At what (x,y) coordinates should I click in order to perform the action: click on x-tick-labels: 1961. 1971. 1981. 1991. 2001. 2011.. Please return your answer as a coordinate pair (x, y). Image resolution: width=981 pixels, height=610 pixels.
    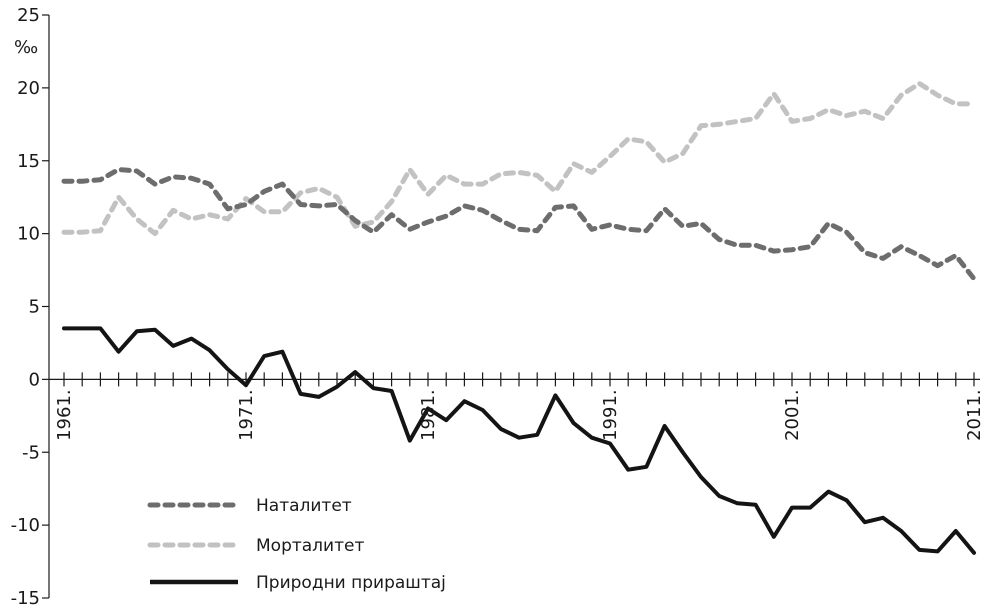
    Looking at the image, I should click on (517, 415).